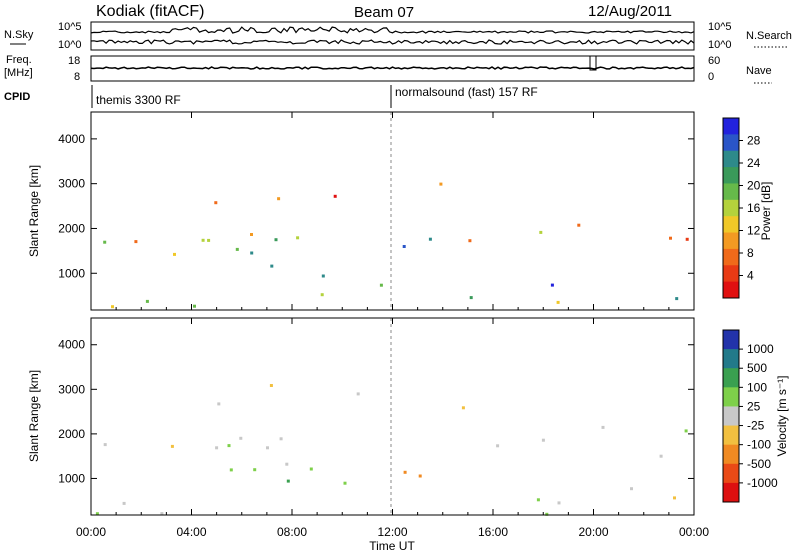 Image resolution: width=800 pixels, height=554 pixels. What do you see at coordinates (754, 406) in the screenshot?
I see `colorbar-tick-label: 25` at bounding box center [754, 406].